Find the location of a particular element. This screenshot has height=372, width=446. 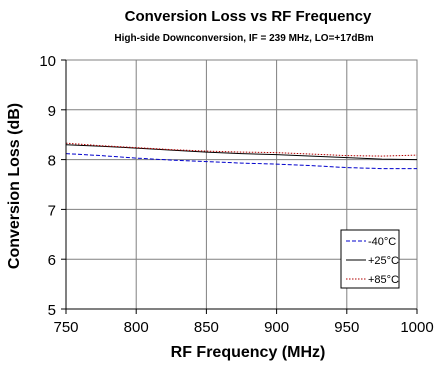

legend-box is located at coordinates (370, 259).